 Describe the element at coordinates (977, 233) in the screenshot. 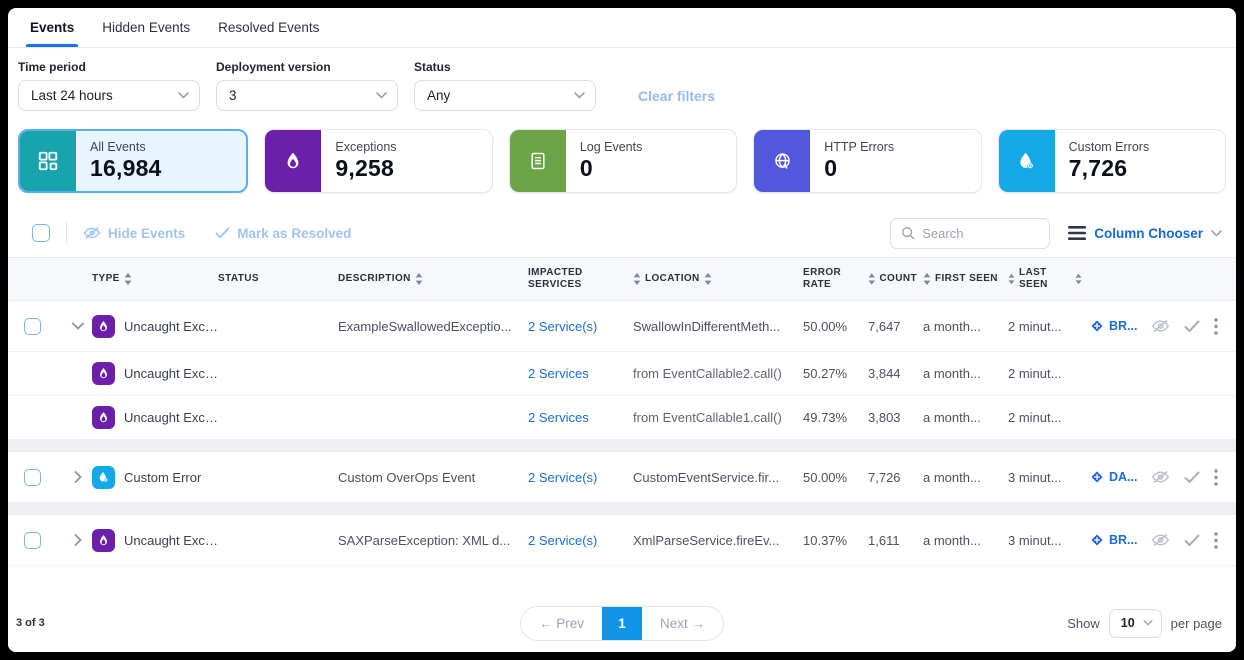

I see `search-input` at that location.